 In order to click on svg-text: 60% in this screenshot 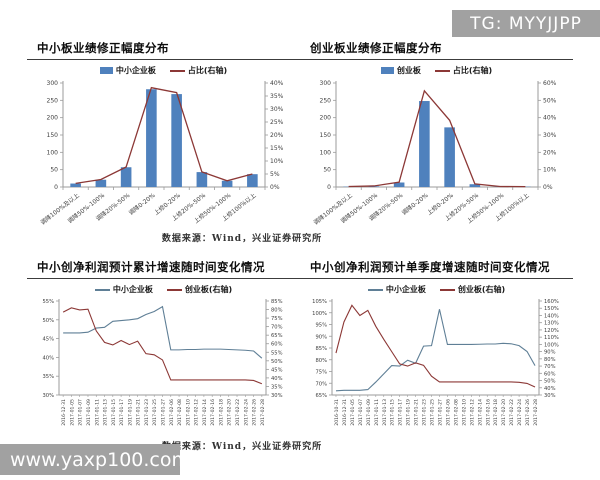, I will do `click(550, 83)`.